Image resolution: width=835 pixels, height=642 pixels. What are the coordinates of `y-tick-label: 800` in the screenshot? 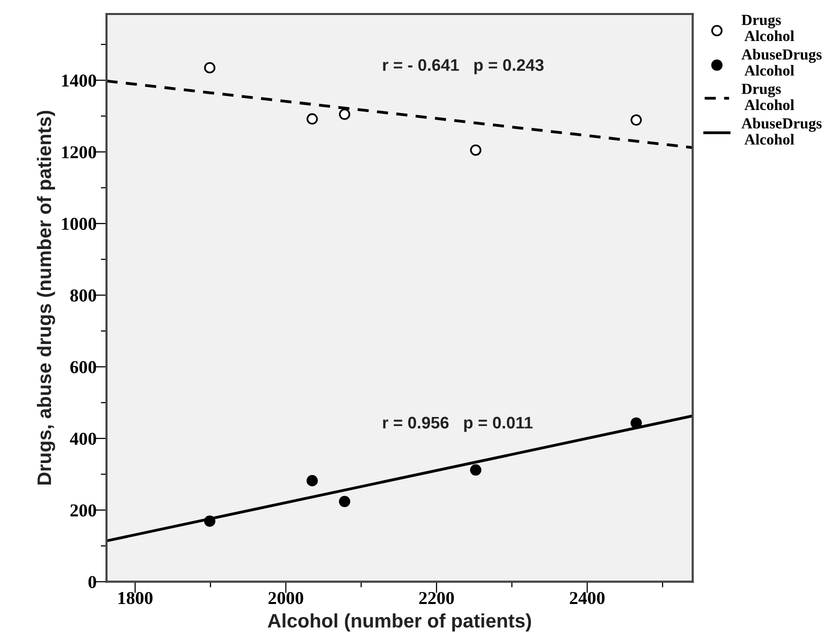 It's located at (83, 295).